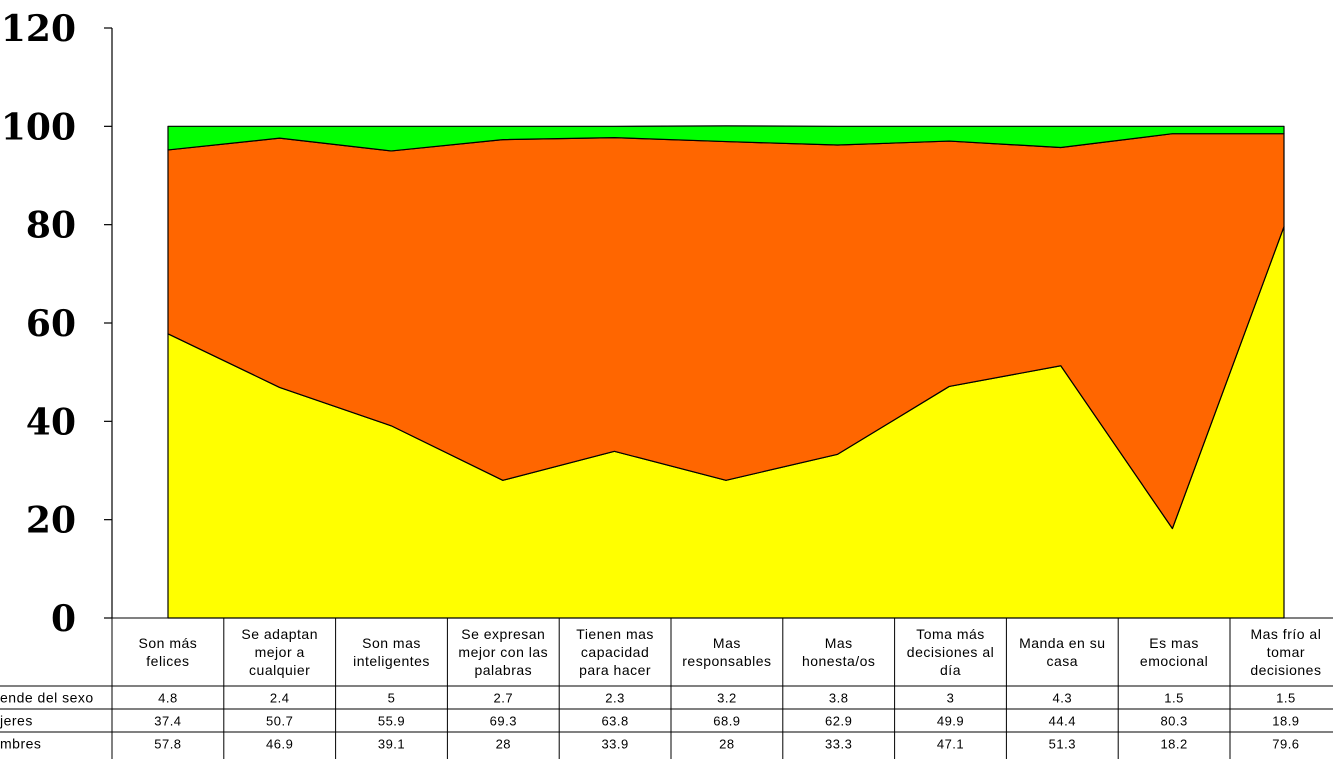 The height and width of the screenshot is (759, 1333). I want to click on category-label: Se adaptan, so click(279, 634).